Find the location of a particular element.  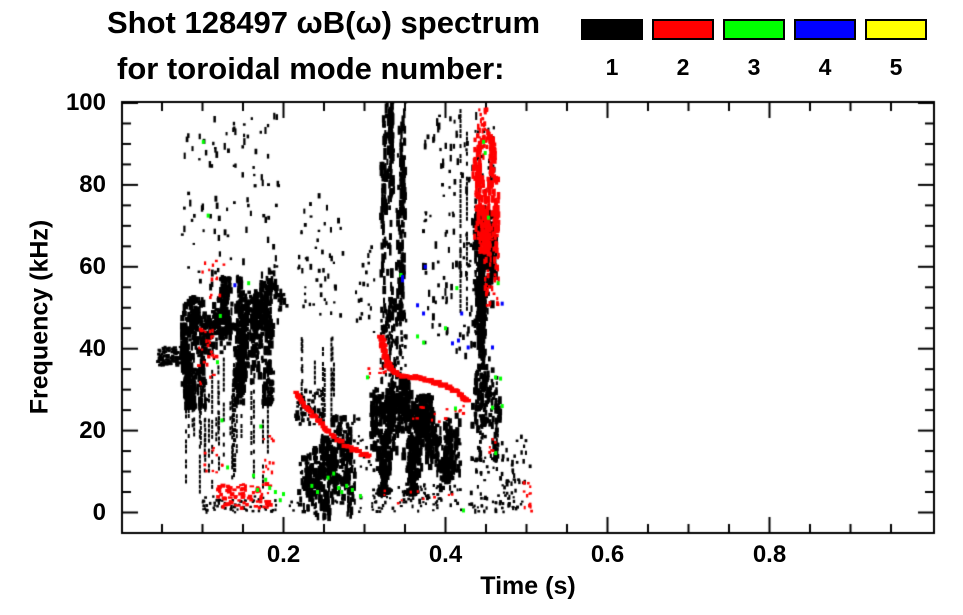

x-tick-label-0.8: 0.8 is located at coordinates (769, 554).